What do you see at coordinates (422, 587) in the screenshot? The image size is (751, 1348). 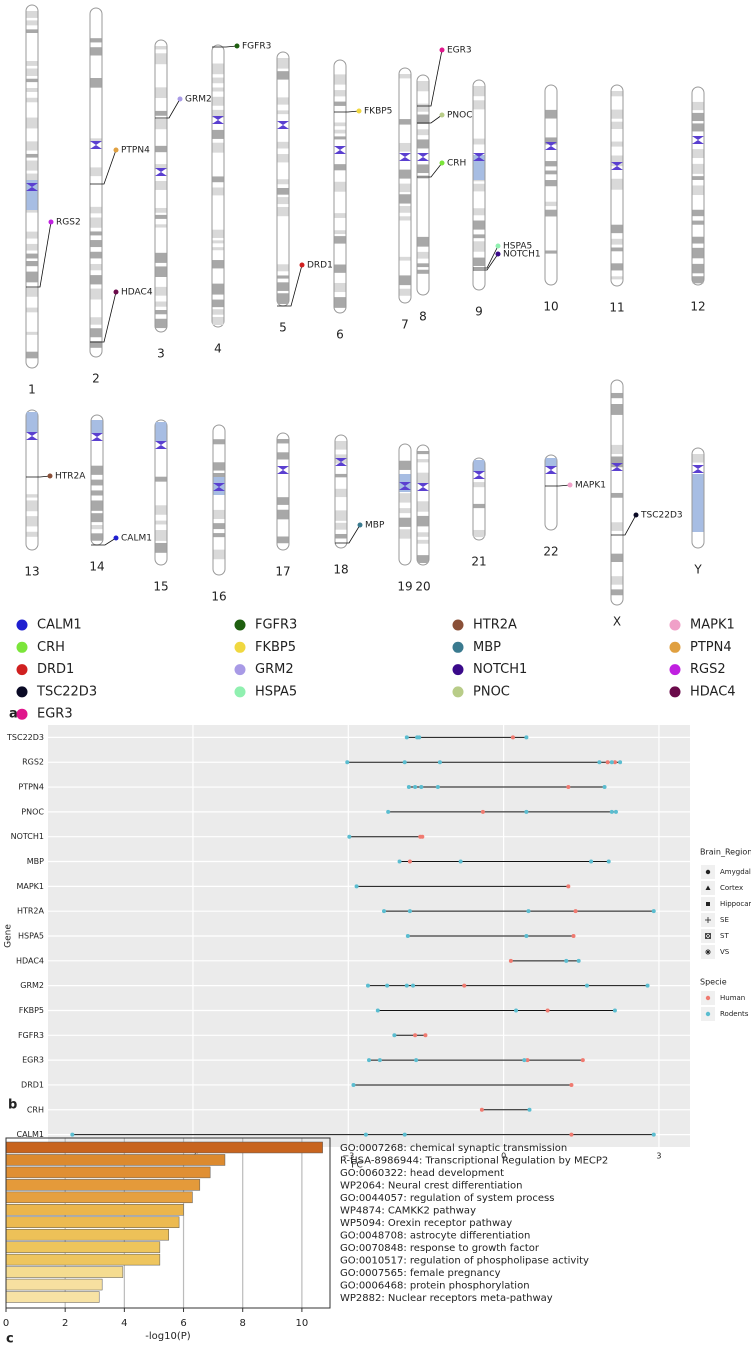 I see `chromosome-label: 20` at bounding box center [422, 587].